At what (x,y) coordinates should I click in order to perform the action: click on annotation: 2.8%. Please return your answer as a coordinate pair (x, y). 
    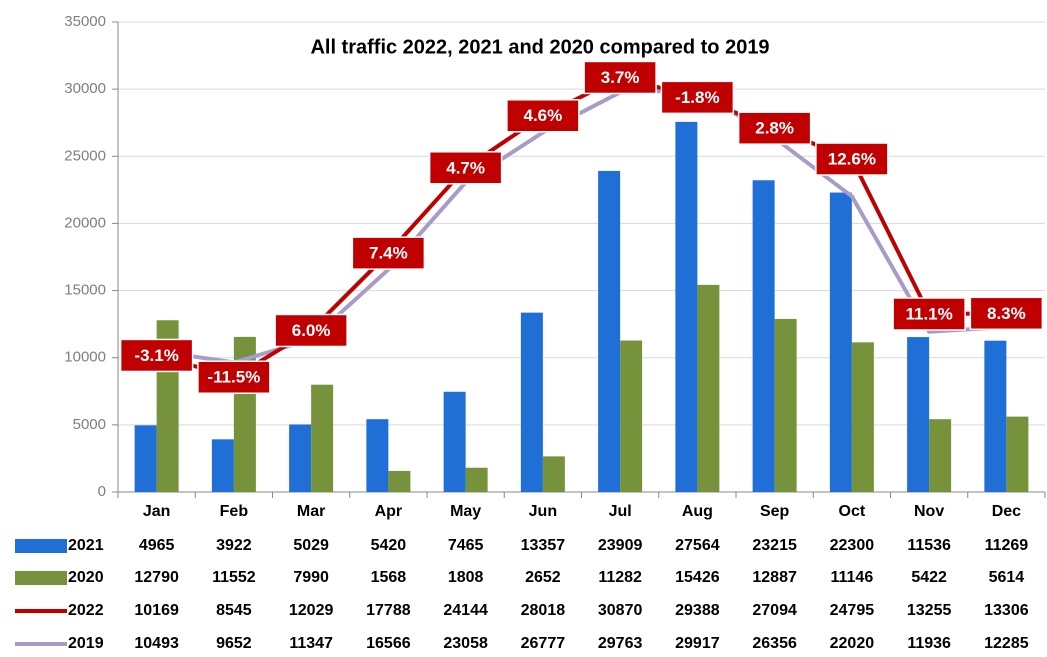
    Looking at the image, I should click on (774, 128).